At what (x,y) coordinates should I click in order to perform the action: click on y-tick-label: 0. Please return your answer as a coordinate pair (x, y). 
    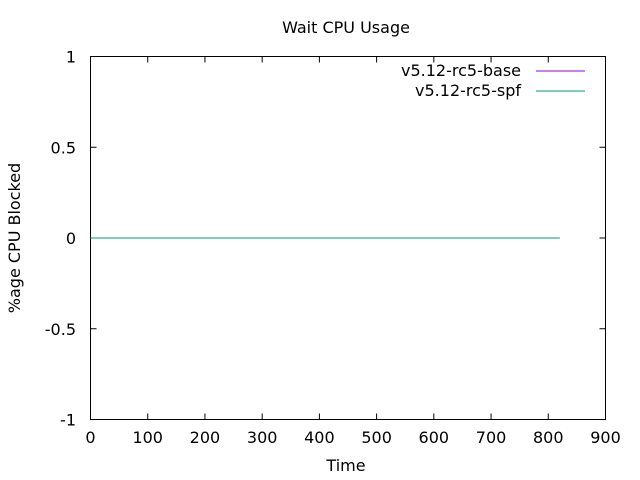
    Looking at the image, I should click on (71, 238).